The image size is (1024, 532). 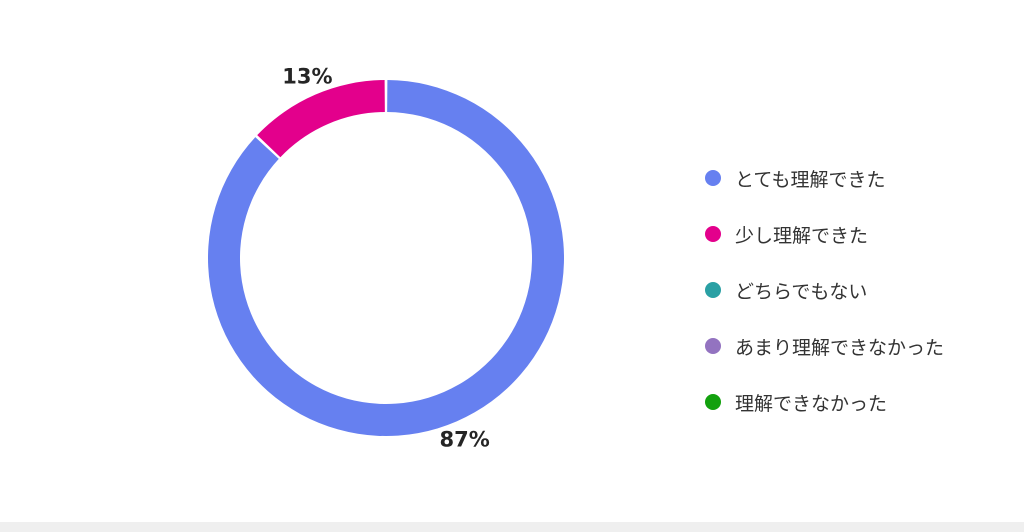 I want to click on bottom-strip, so click(x=512, y=527).